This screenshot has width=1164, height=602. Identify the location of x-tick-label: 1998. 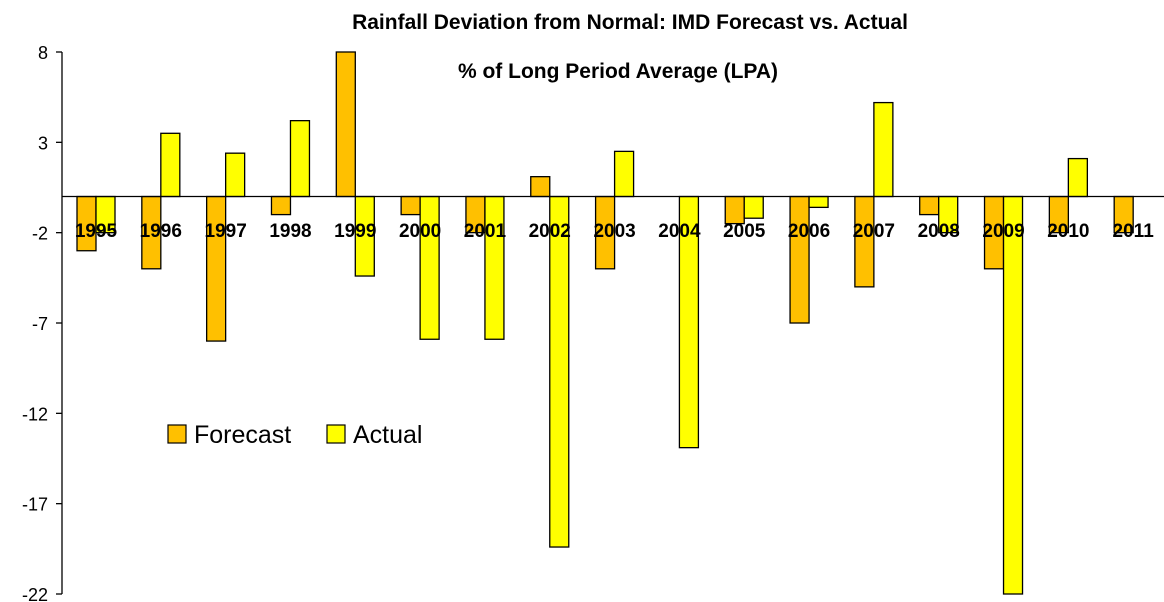
(290, 231).